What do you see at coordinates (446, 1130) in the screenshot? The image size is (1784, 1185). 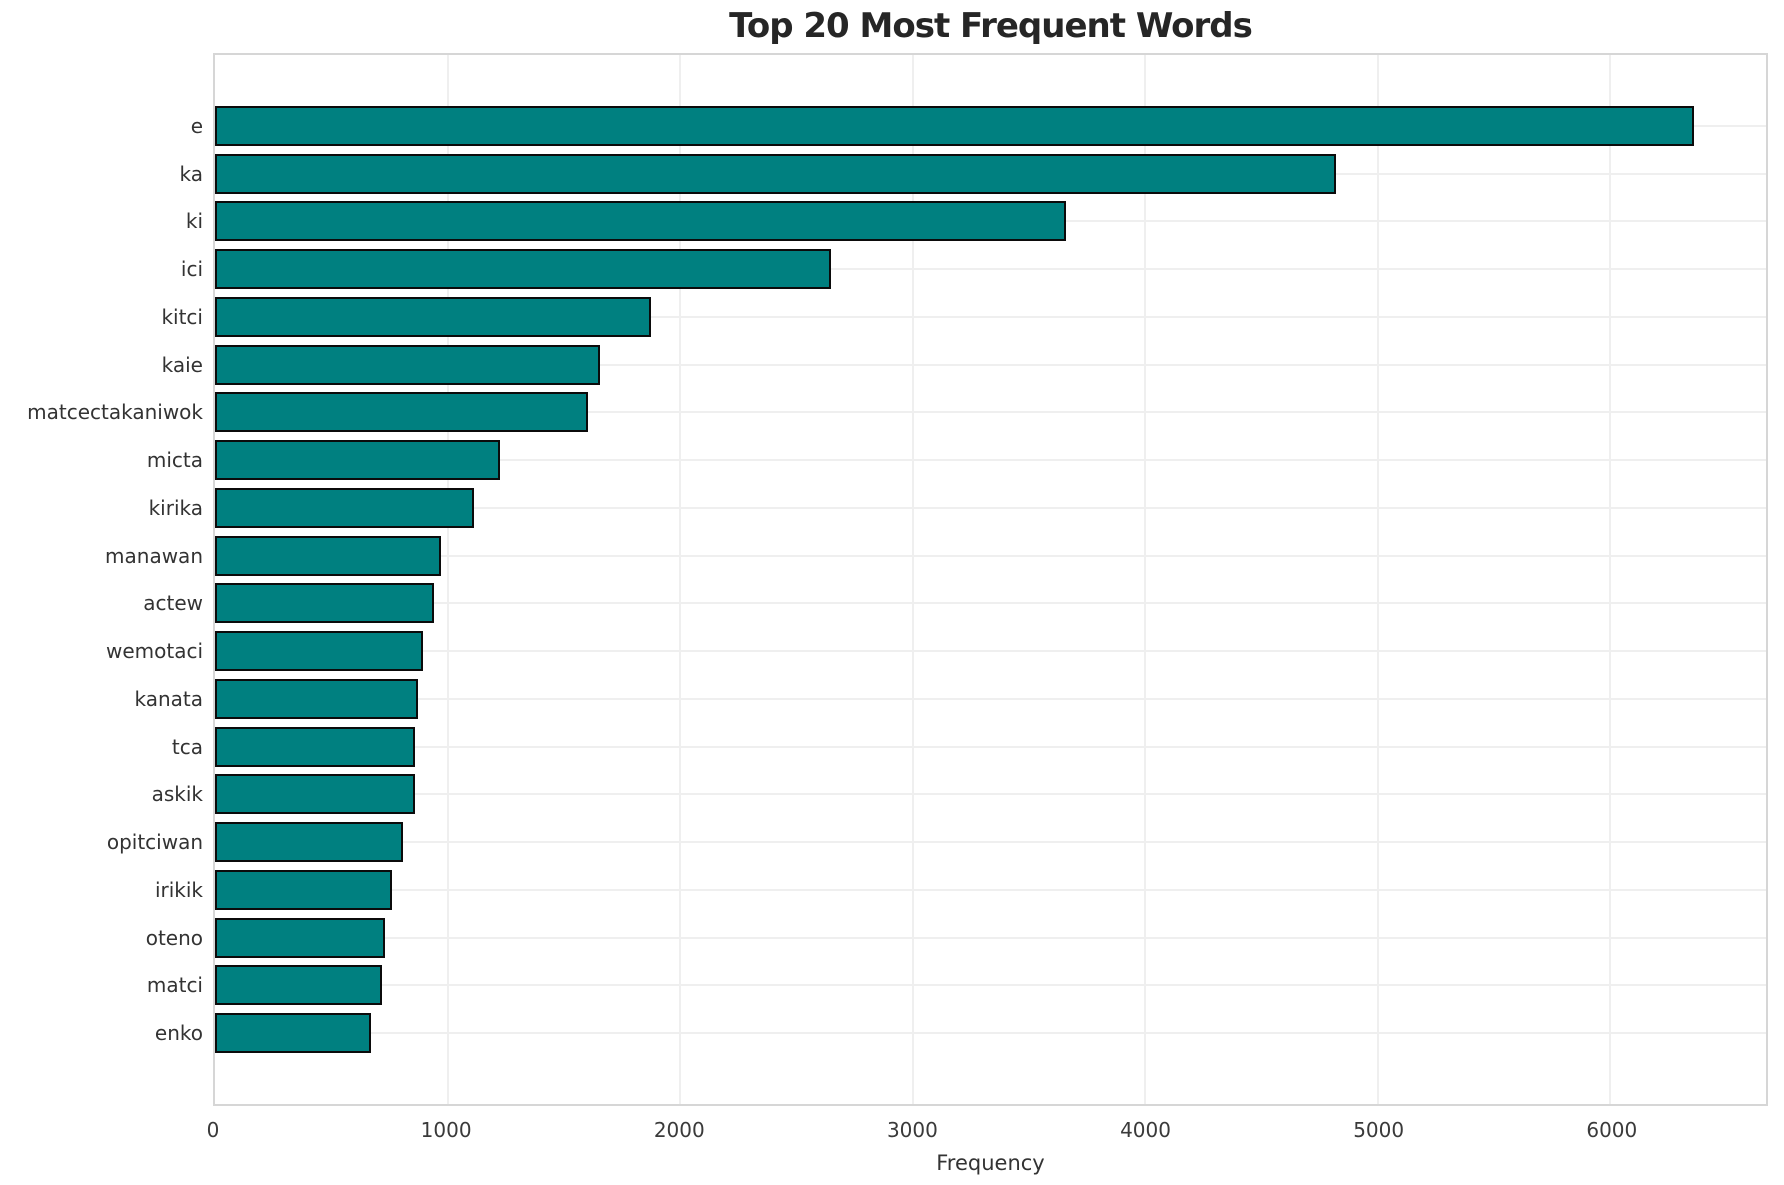 I see `x-tick-label: 1000` at bounding box center [446, 1130].